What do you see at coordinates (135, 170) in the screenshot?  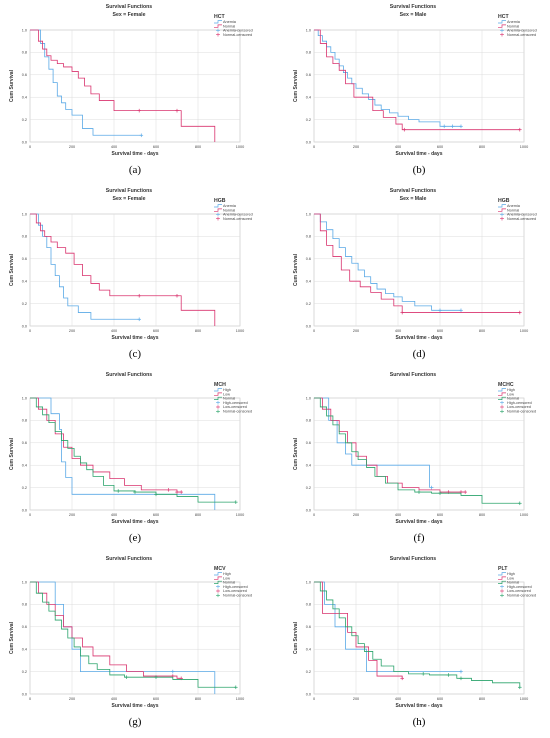 I see `panel-caption: (a)` at bounding box center [135, 170].